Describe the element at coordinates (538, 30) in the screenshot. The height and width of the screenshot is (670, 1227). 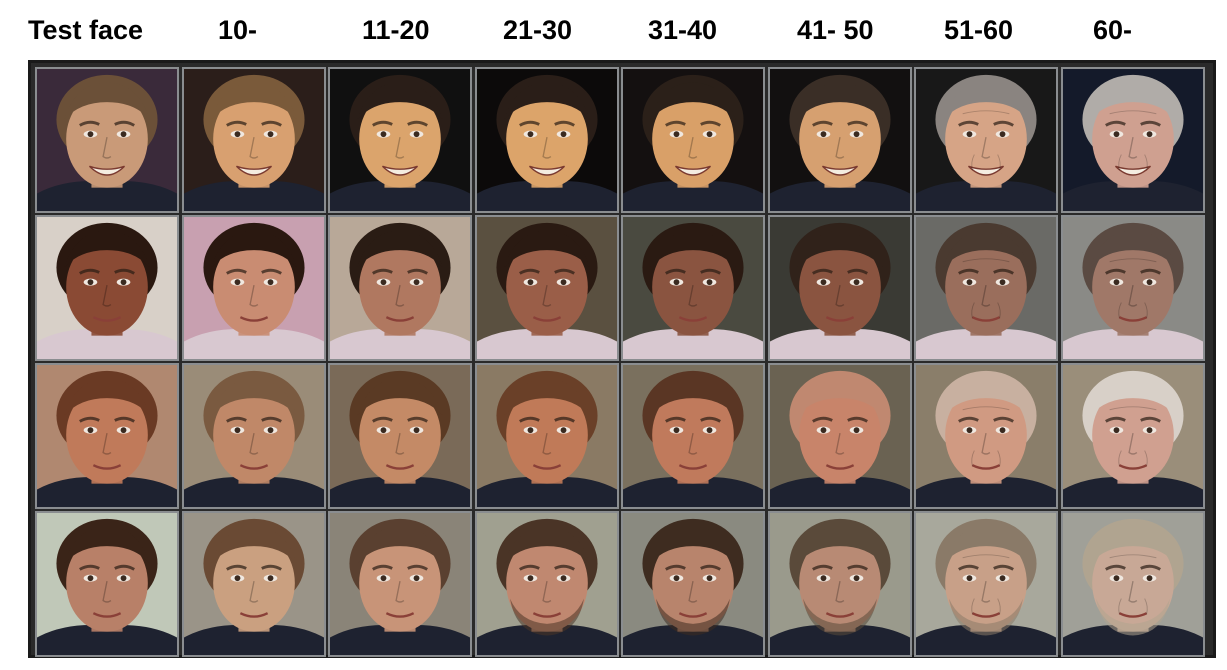
I see `label-age-21-30: 21-30` at that location.